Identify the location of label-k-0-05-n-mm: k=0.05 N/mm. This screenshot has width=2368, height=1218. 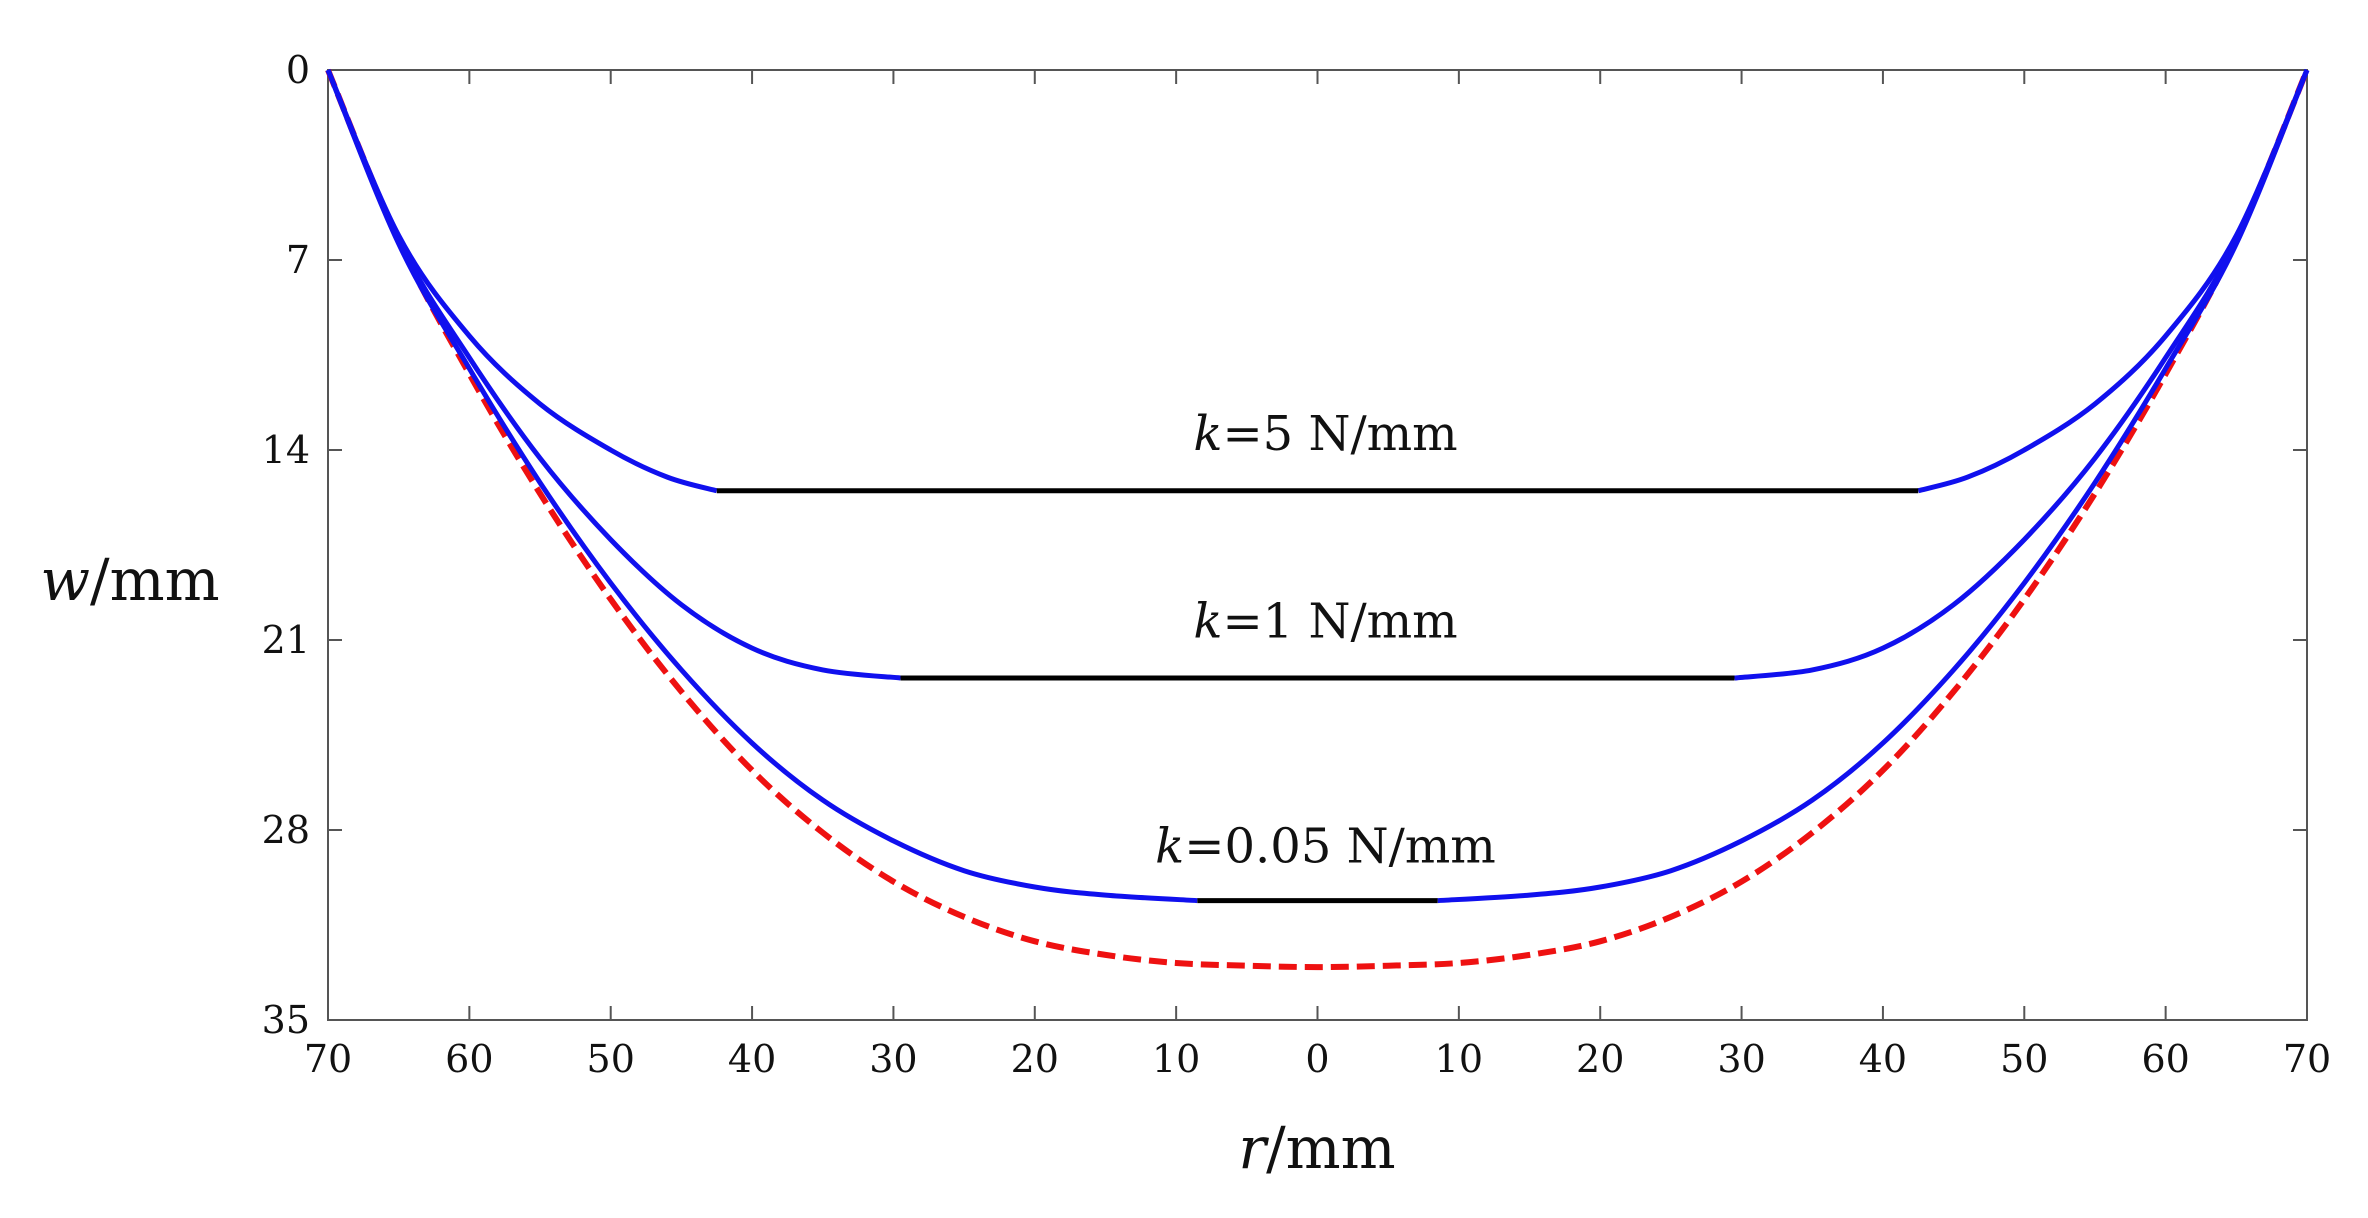
(1325, 847).